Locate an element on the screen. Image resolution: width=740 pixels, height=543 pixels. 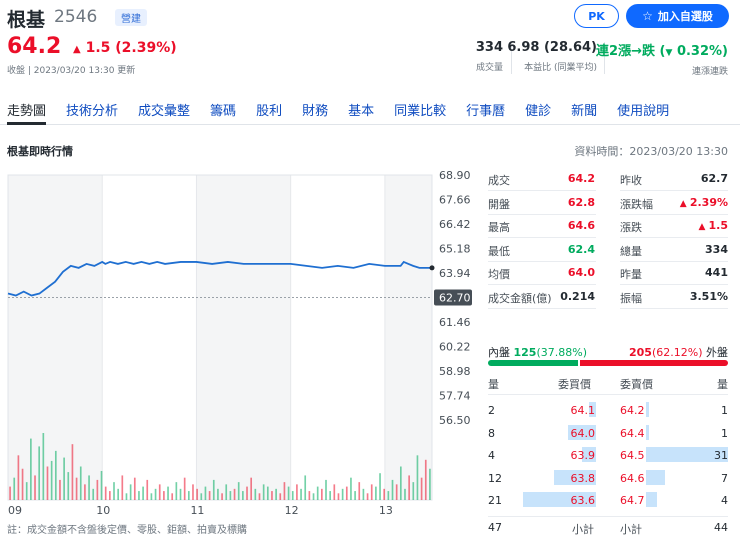
tab-dividend: 股利 is located at coordinates (269, 111).